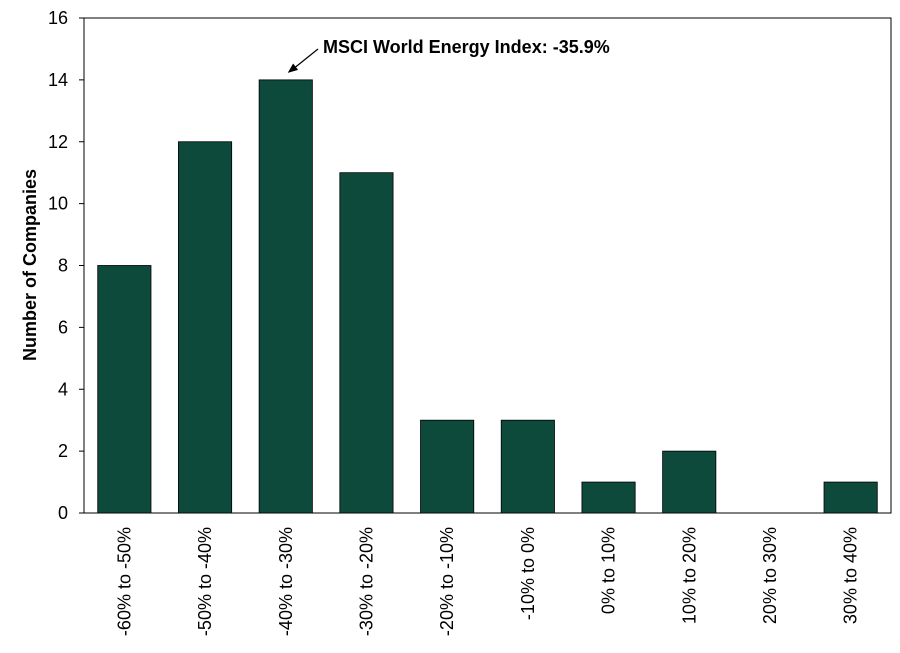 The height and width of the screenshot is (653, 900). What do you see at coordinates (30, 265) in the screenshot?
I see `y-axis-title: Number of Companies` at bounding box center [30, 265].